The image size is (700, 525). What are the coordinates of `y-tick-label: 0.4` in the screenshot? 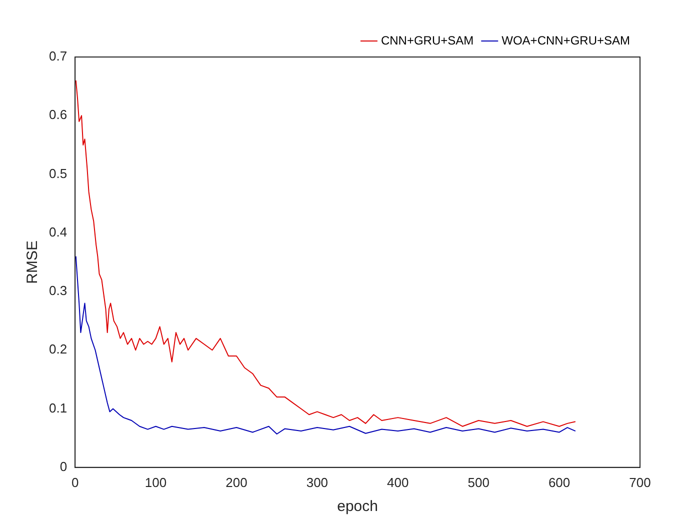 It's located at (58, 232).